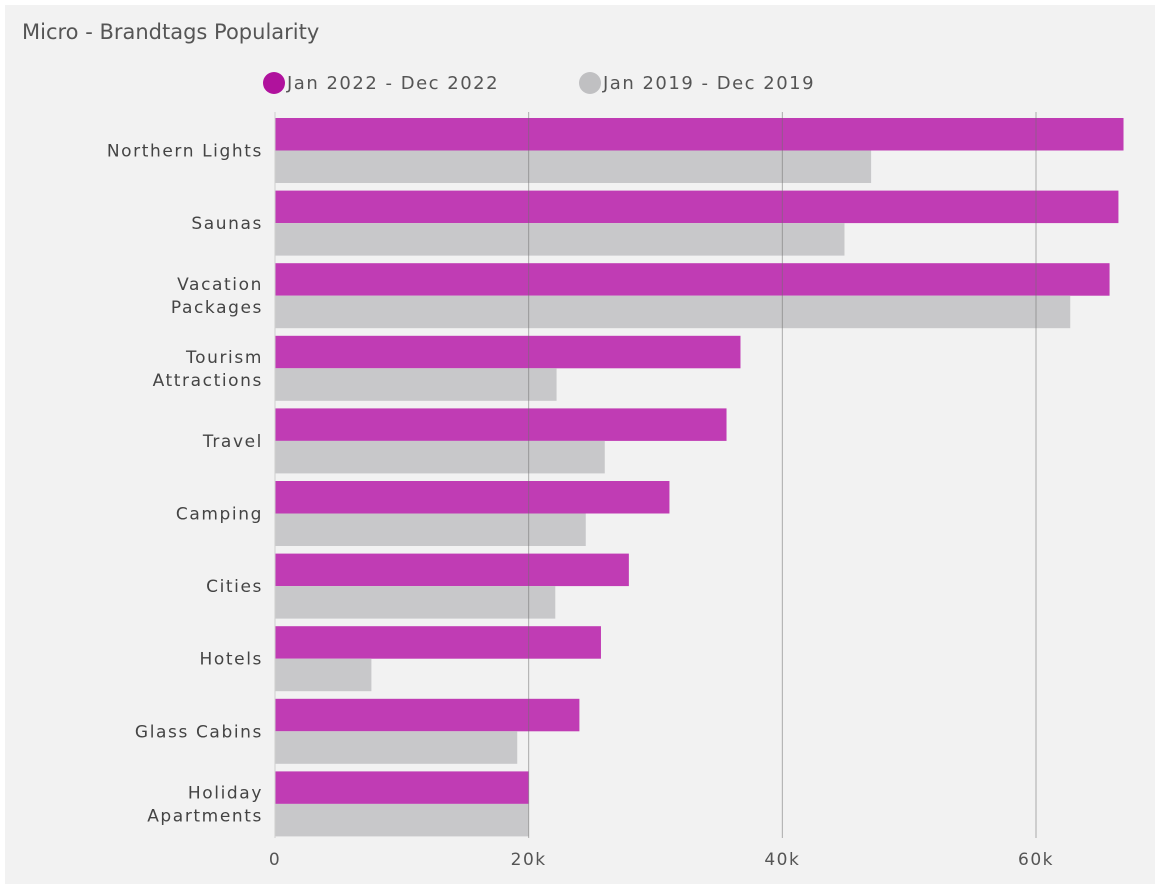  Describe the element at coordinates (709, 83) in the screenshot. I see `legend-label-2019: Jan 2019 - Dec 2019` at that location.